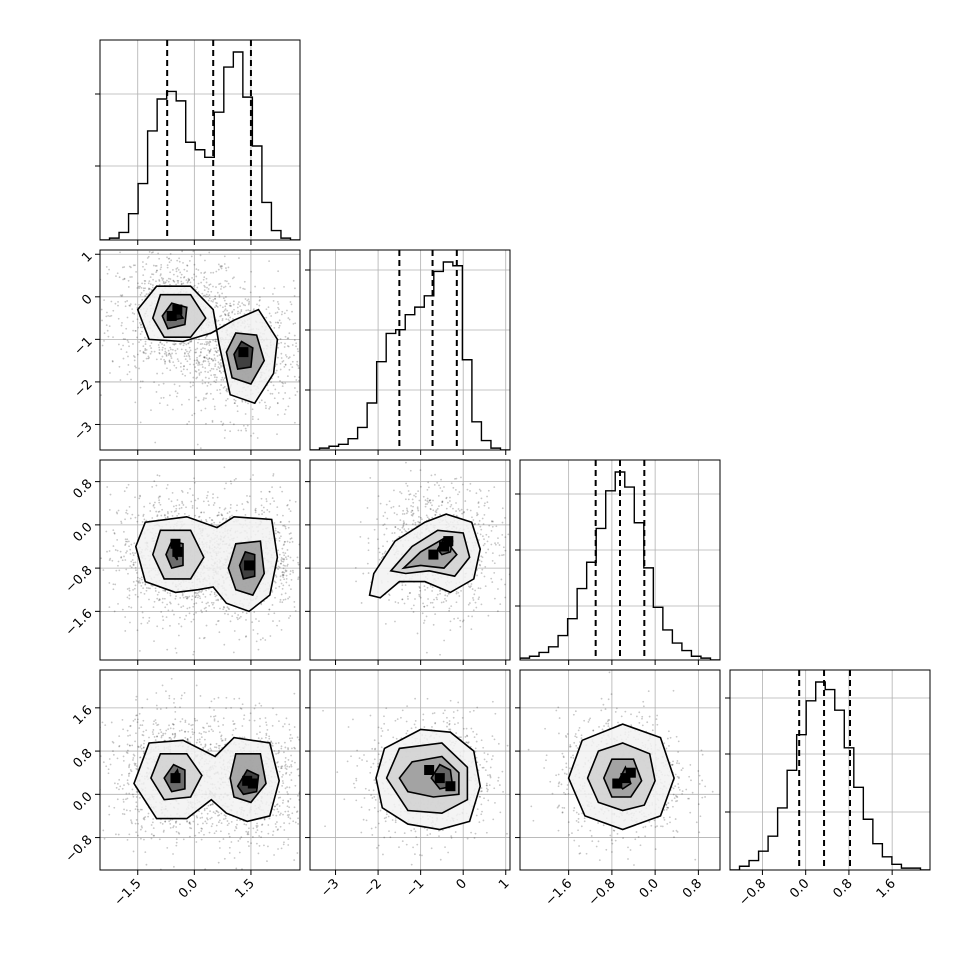 The width and height of the screenshot is (970, 970). Describe the element at coordinates (87, 257) in the screenshot. I see `y-tick-label: 1` at that location.